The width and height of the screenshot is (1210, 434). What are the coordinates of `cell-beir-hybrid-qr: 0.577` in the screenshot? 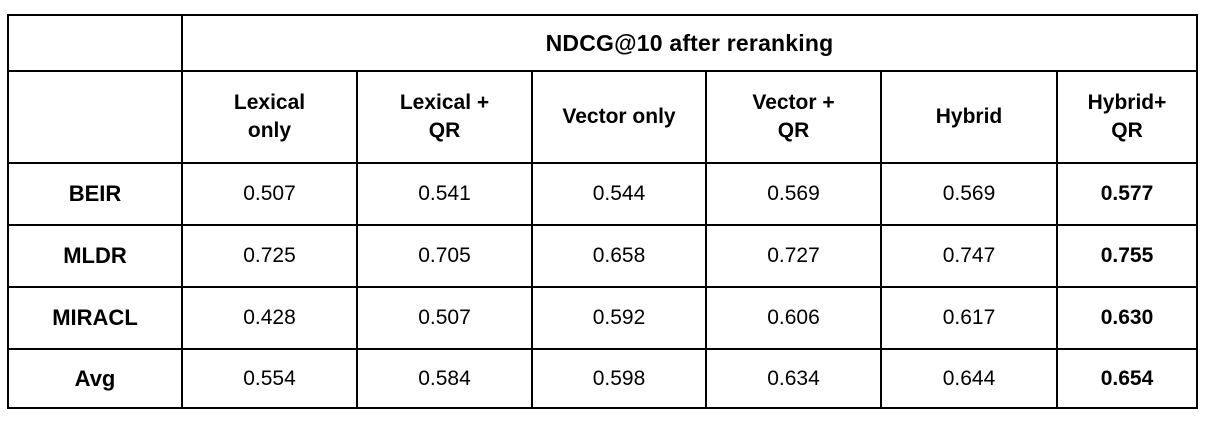 It's located at (1127, 194).